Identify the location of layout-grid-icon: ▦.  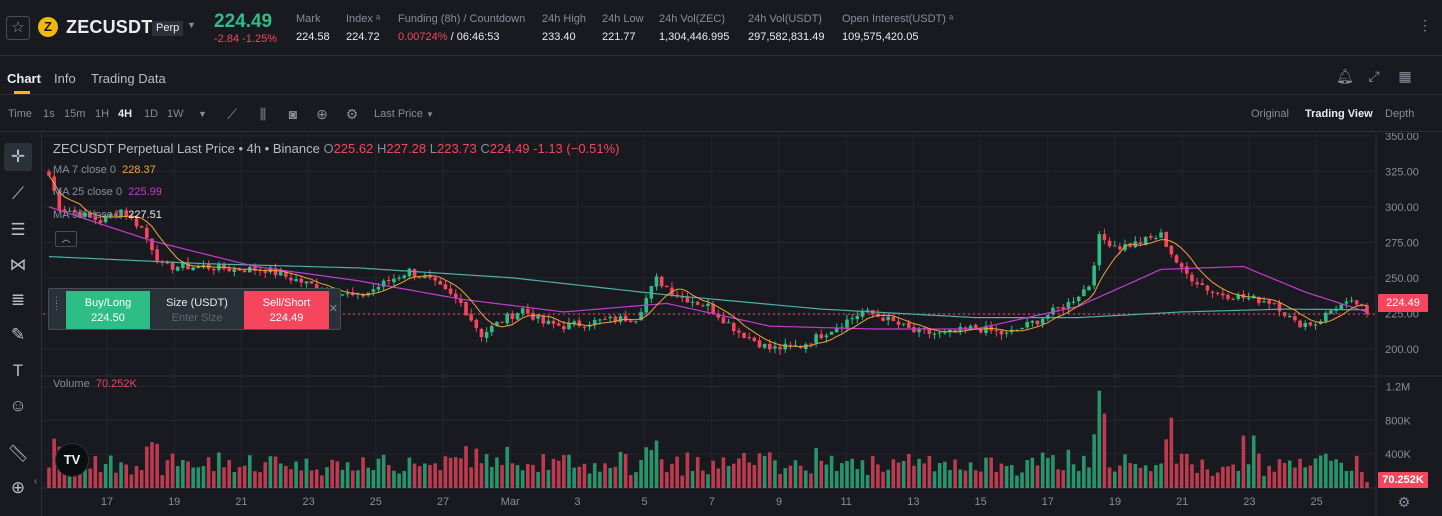
(1405, 76).